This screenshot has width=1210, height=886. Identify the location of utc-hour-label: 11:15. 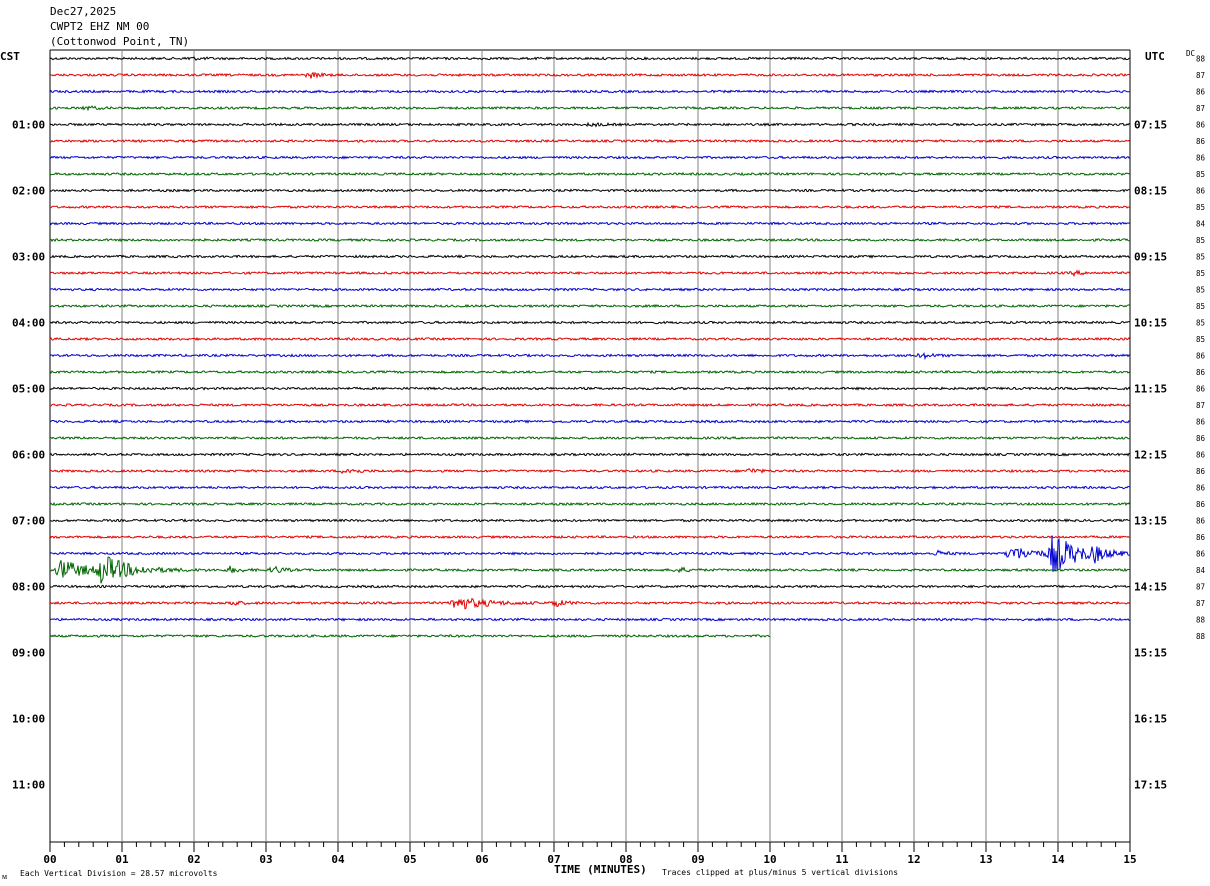
(1150, 389).